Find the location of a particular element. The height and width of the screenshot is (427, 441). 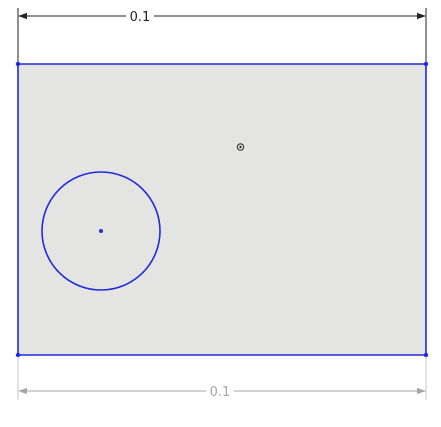

origin-marker-icon is located at coordinates (240, 147).